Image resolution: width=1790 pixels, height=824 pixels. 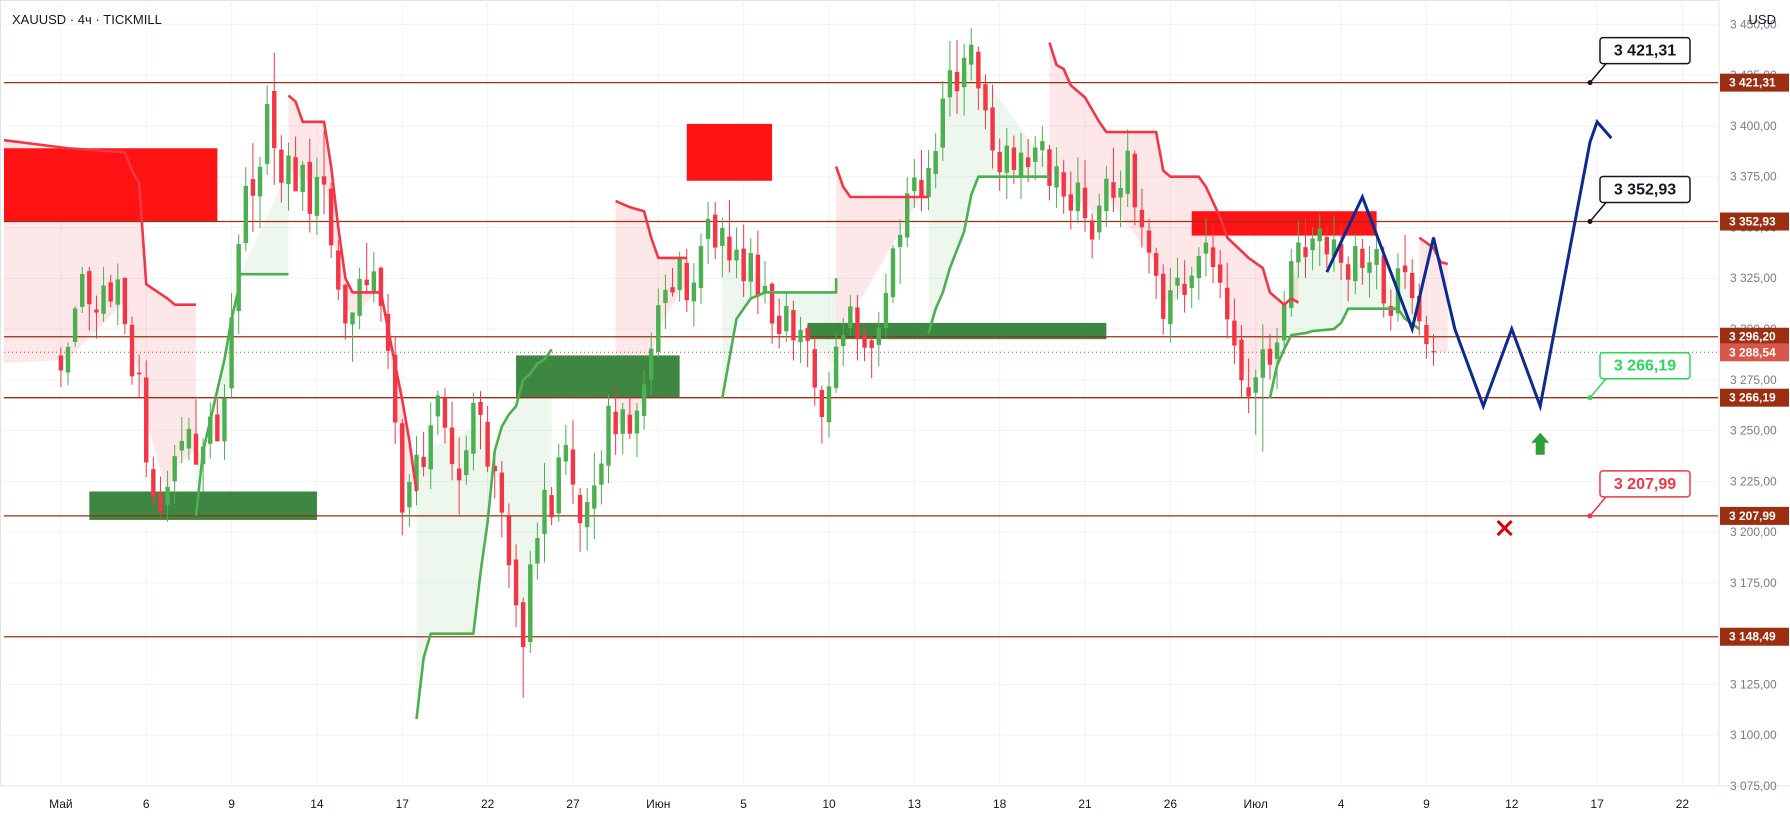 I want to click on currency-label: USD, so click(x=1762, y=19).